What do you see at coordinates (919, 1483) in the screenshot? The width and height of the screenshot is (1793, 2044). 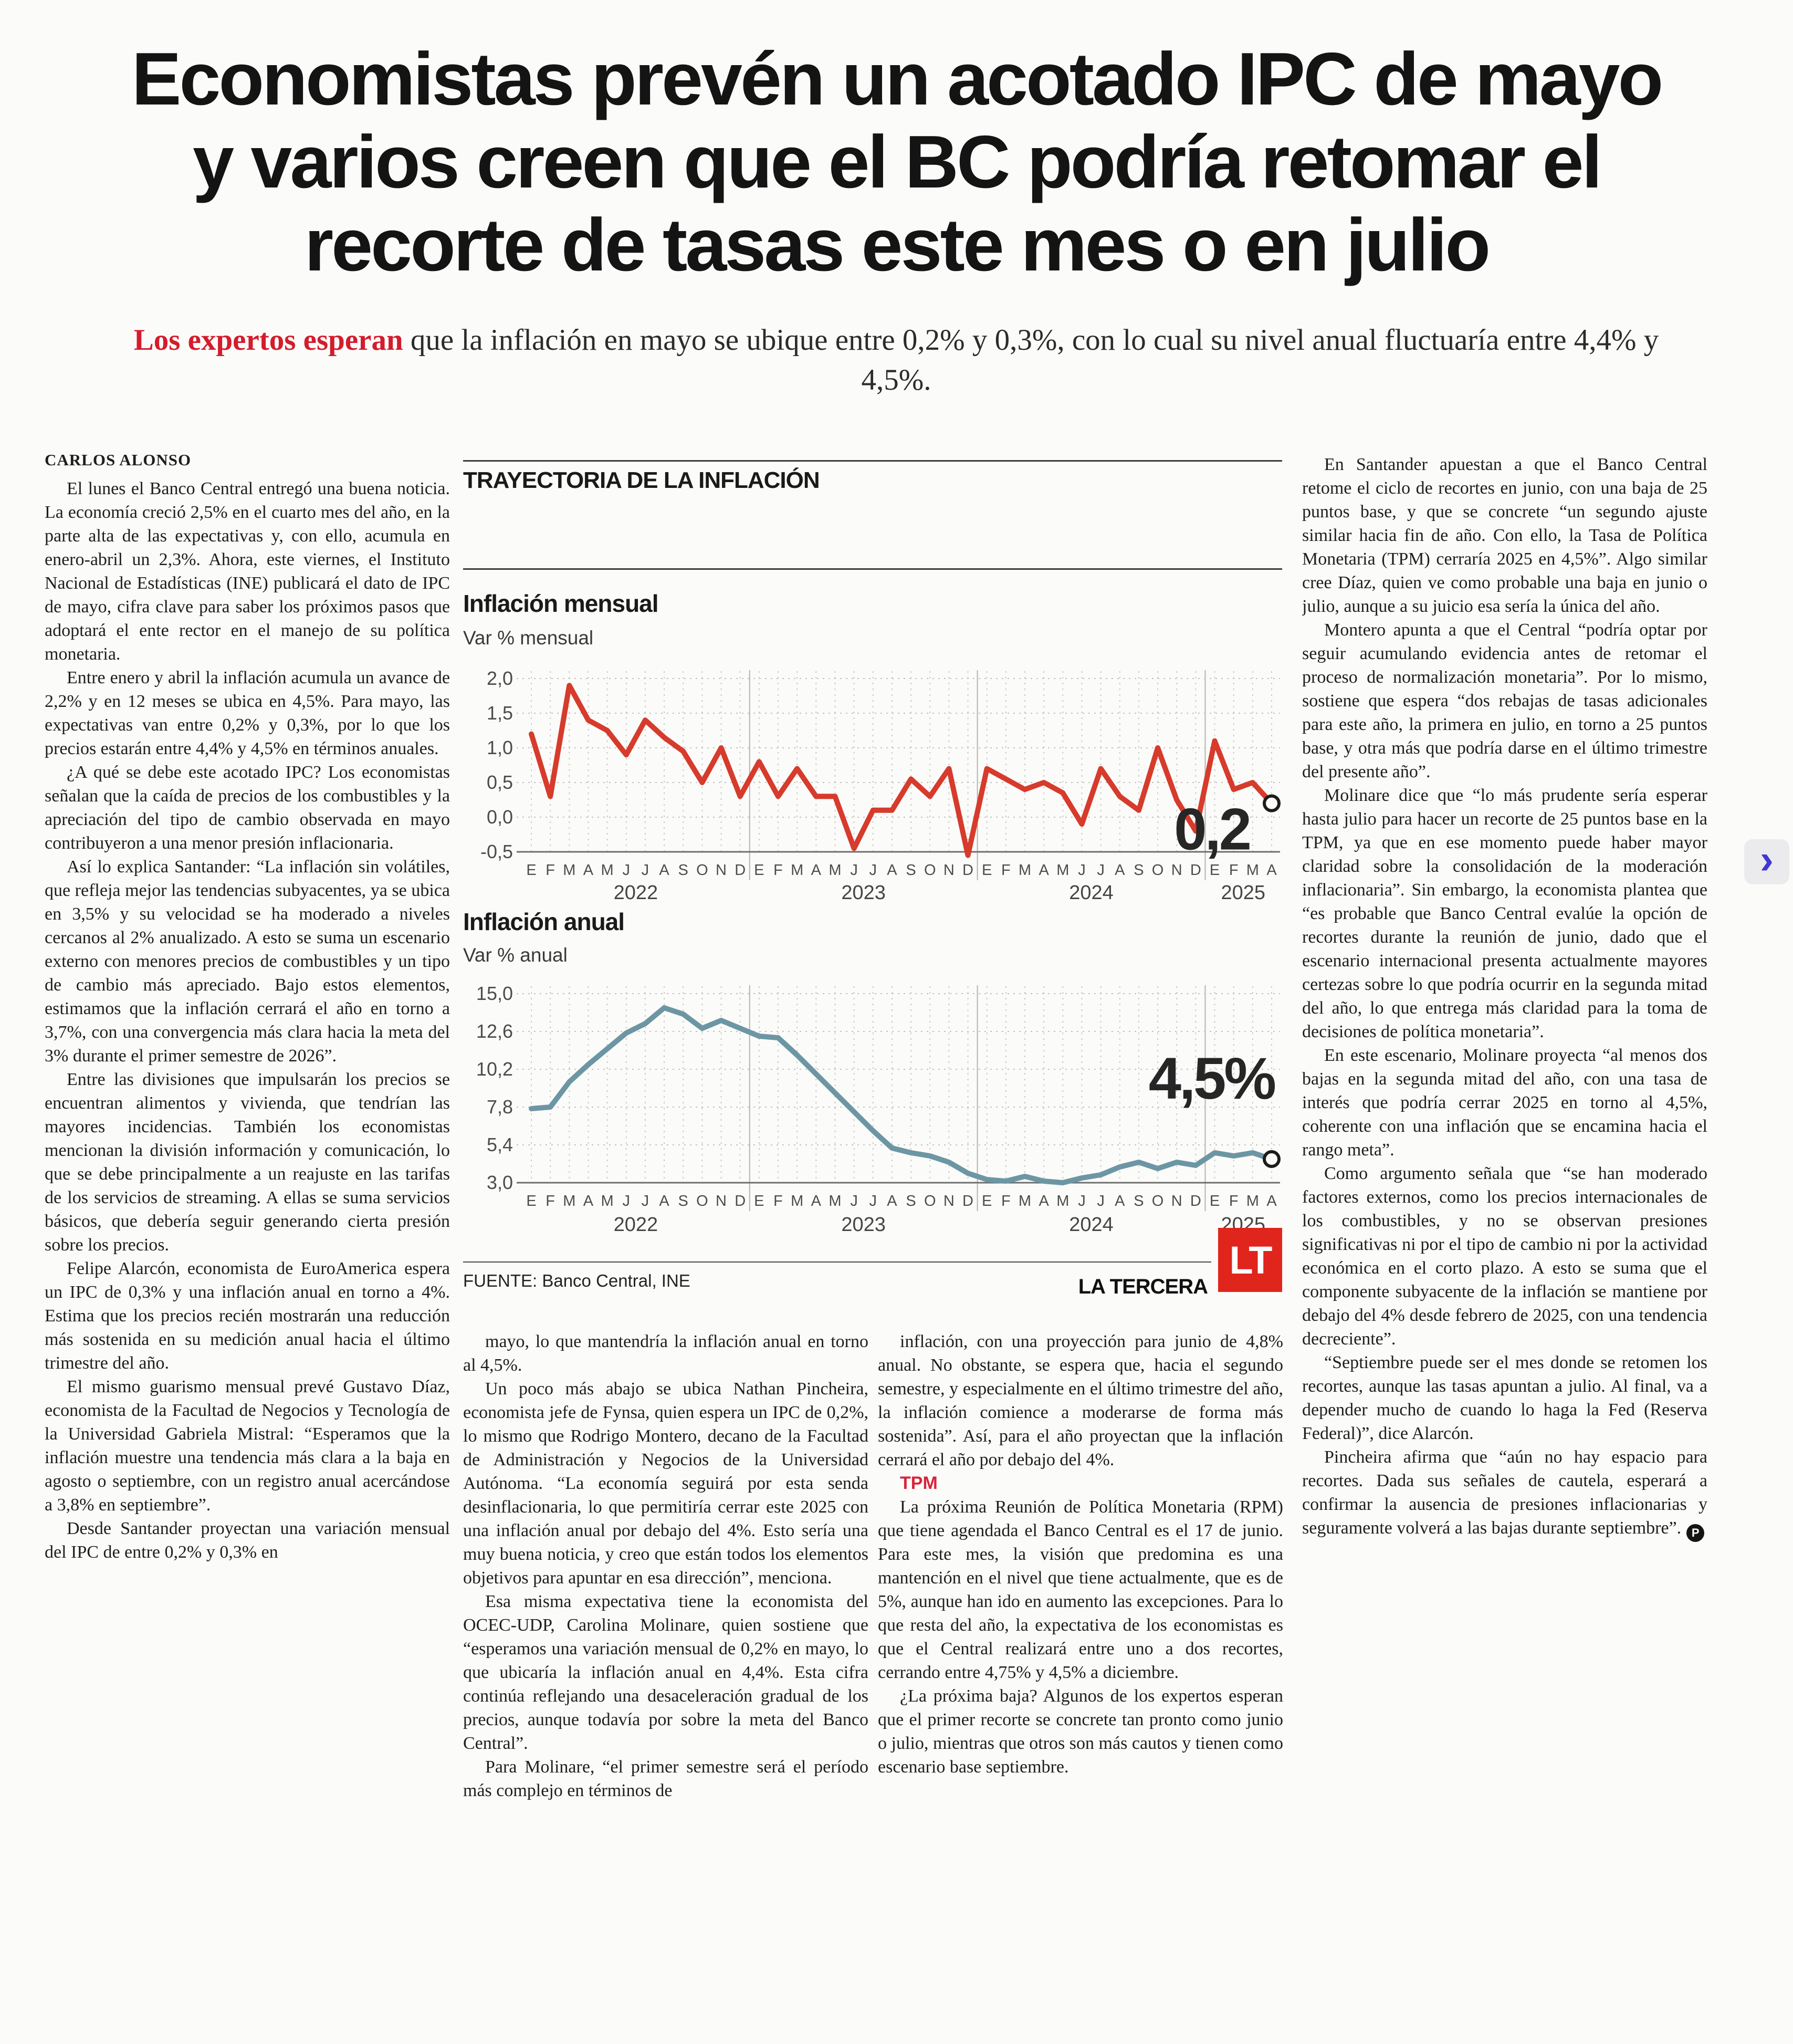 I see `tpm-subhead: TPM` at bounding box center [919, 1483].